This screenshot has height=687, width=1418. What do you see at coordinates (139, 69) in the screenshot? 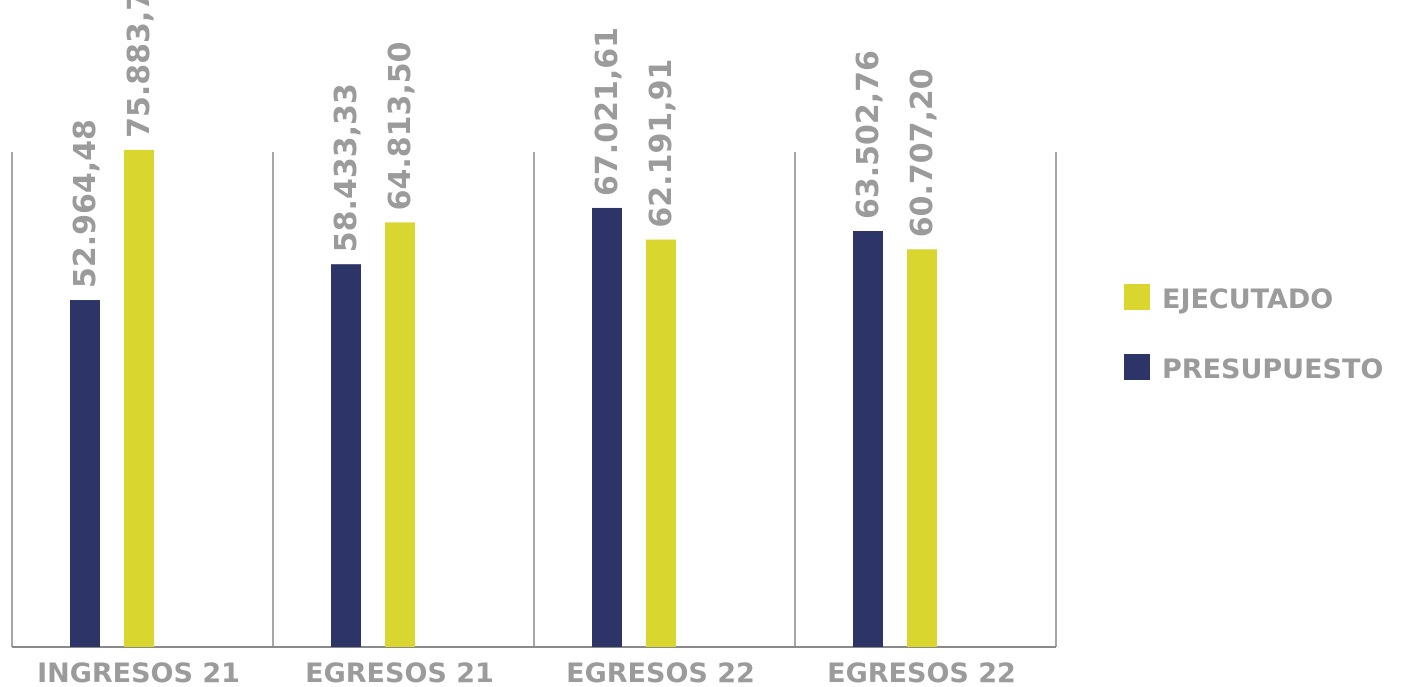
I see `data-label: 75.883,72` at bounding box center [139, 69].